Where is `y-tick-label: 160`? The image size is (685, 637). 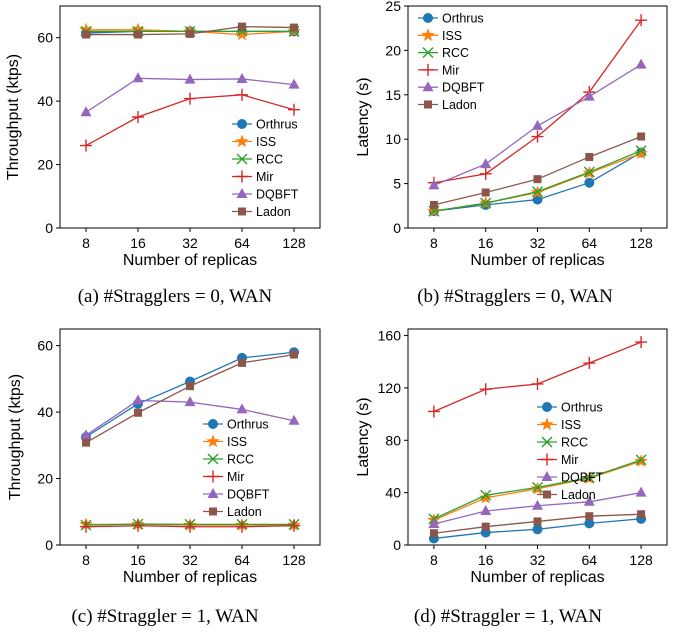
y-tick-label: 160 is located at coordinates (390, 336).